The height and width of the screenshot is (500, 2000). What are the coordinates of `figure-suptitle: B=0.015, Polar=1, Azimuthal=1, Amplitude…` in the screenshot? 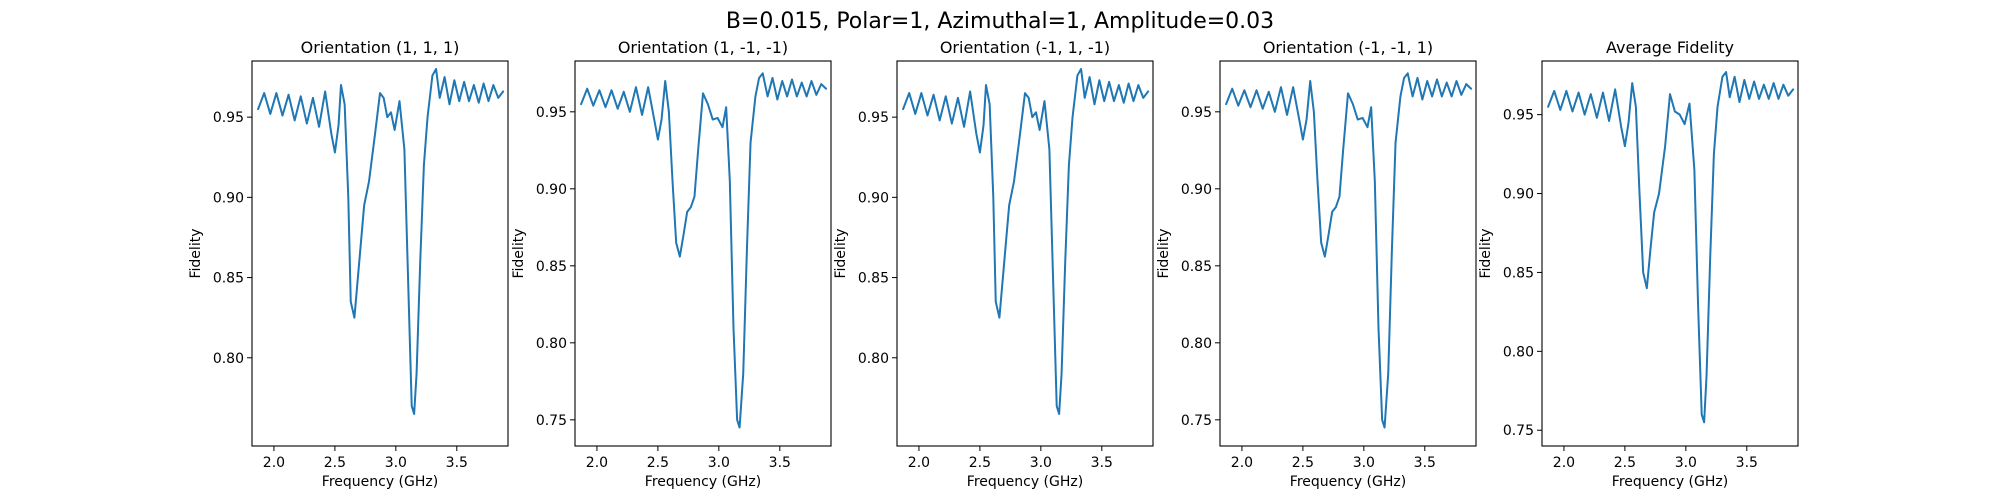 It's located at (1000, 21).